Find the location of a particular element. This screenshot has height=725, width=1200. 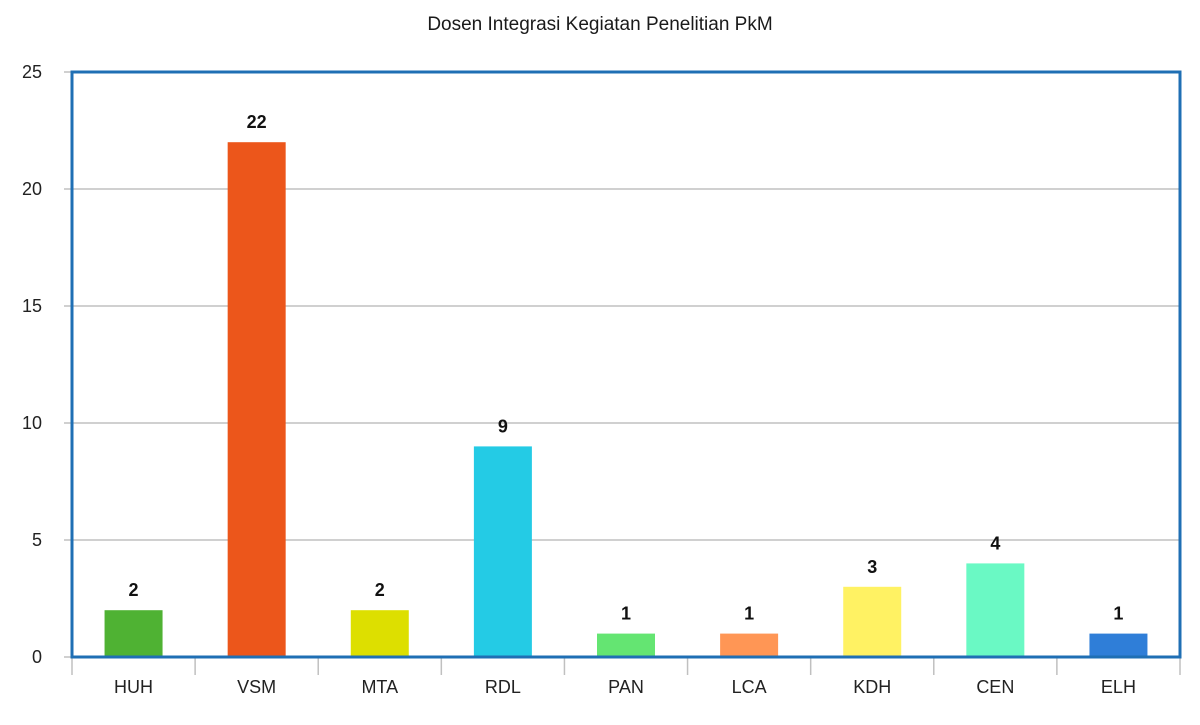

data-label-kdh: 3 is located at coordinates (872, 567).